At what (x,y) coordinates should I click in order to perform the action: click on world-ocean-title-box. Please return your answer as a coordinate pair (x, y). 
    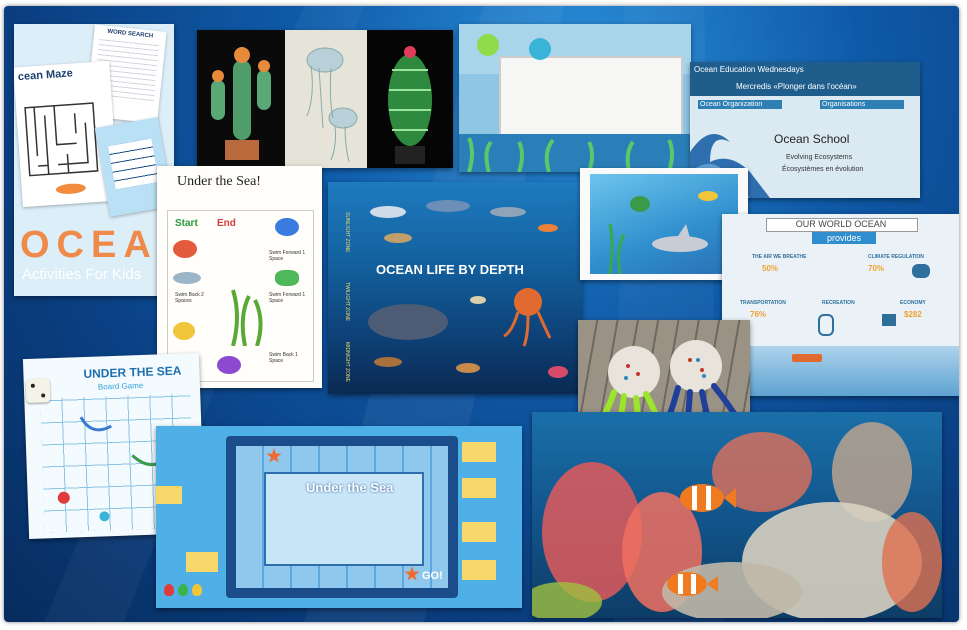
    Looking at the image, I should click on (842, 225).